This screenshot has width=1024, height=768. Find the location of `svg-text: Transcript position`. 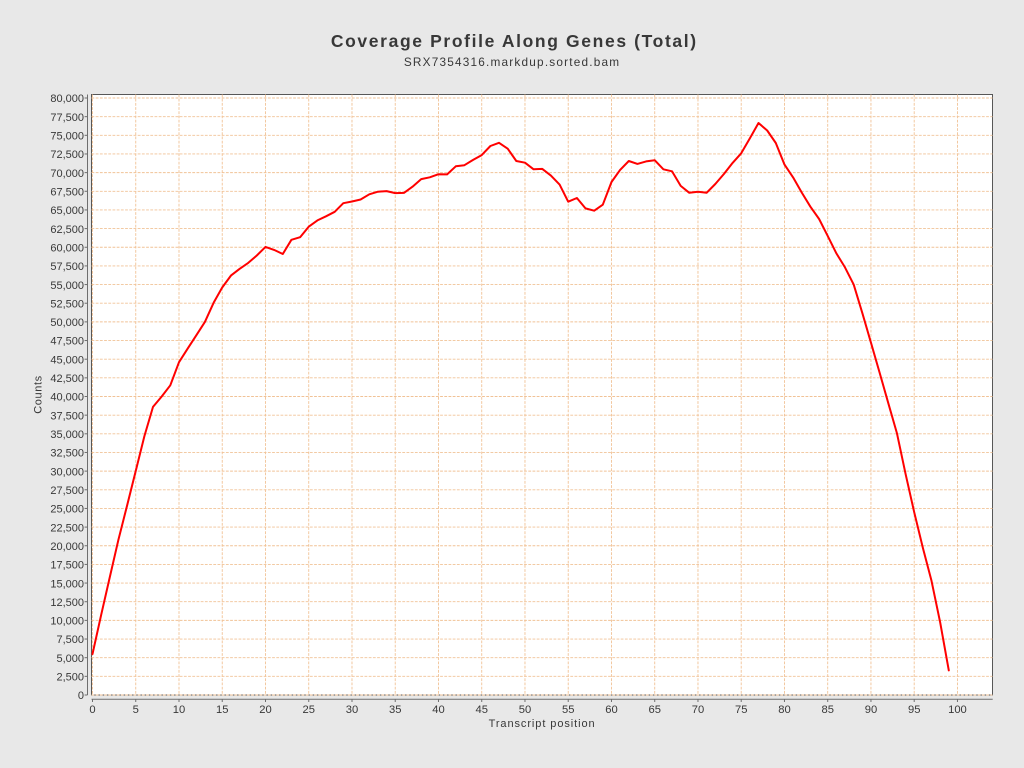

svg-text: Transcript position is located at coordinates (542, 724).